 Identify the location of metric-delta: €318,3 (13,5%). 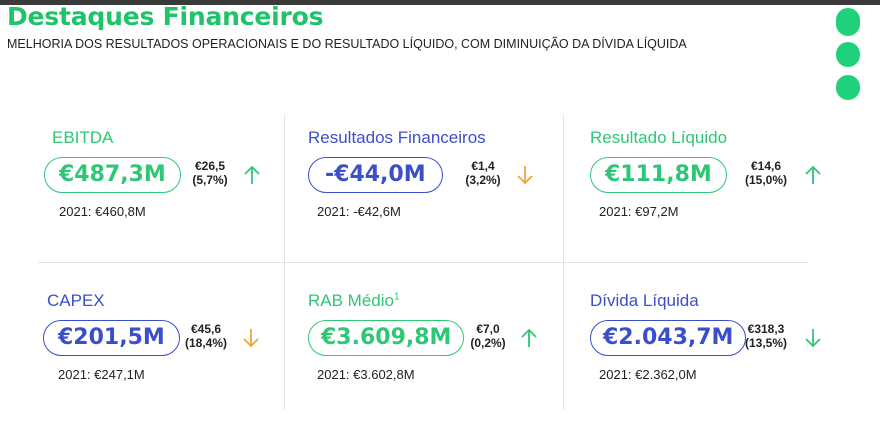
(766, 336).